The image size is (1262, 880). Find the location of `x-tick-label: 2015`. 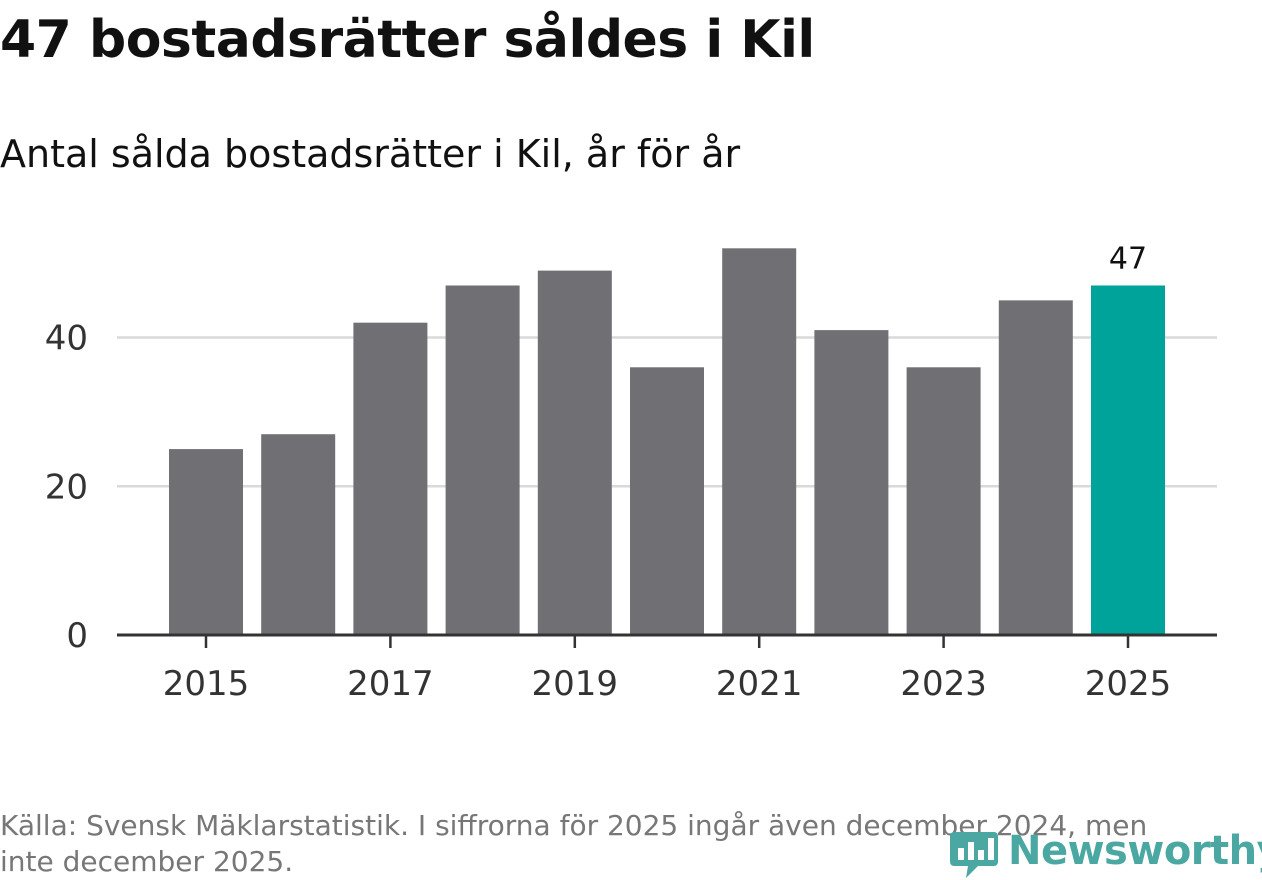

x-tick-label: 2015 is located at coordinates (206, 684).